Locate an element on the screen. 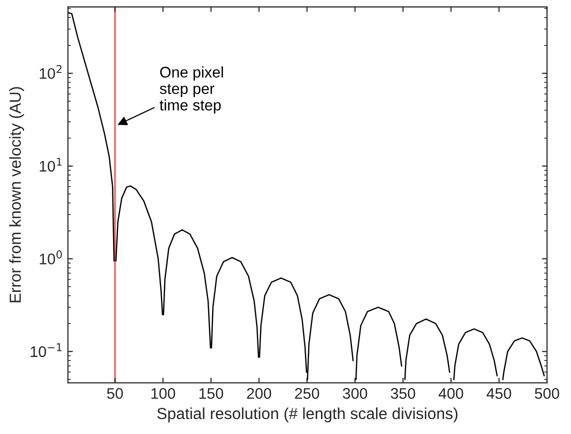  x-tick-label: 100 is located at coordinates (163, 393).